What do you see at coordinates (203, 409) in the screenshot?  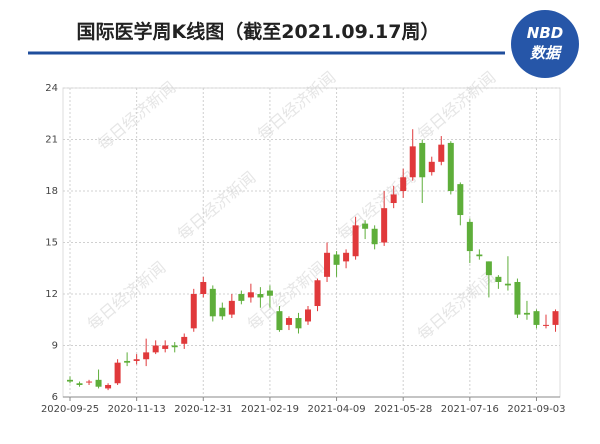 I see `x-tick-label: 2020-12-31` at bounding box center [203, 409].